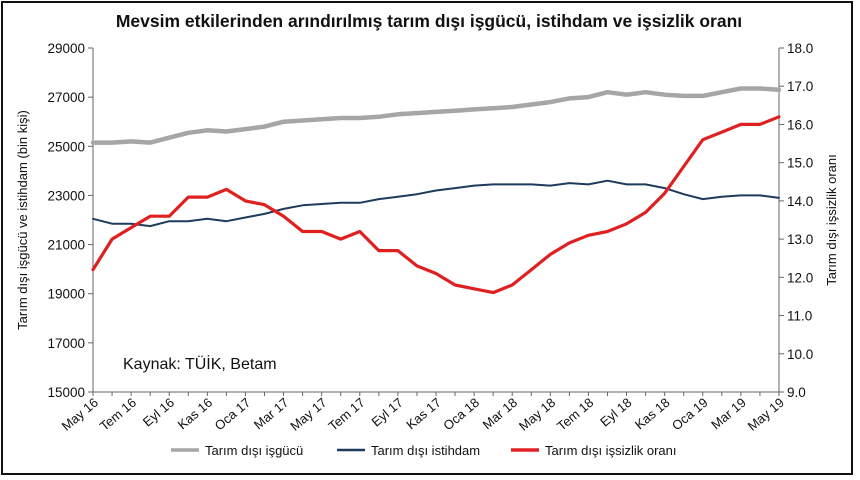 This screenshot has width=860, height=480. I want to click on x-tick-label: Mar 19, so click(728, 414).